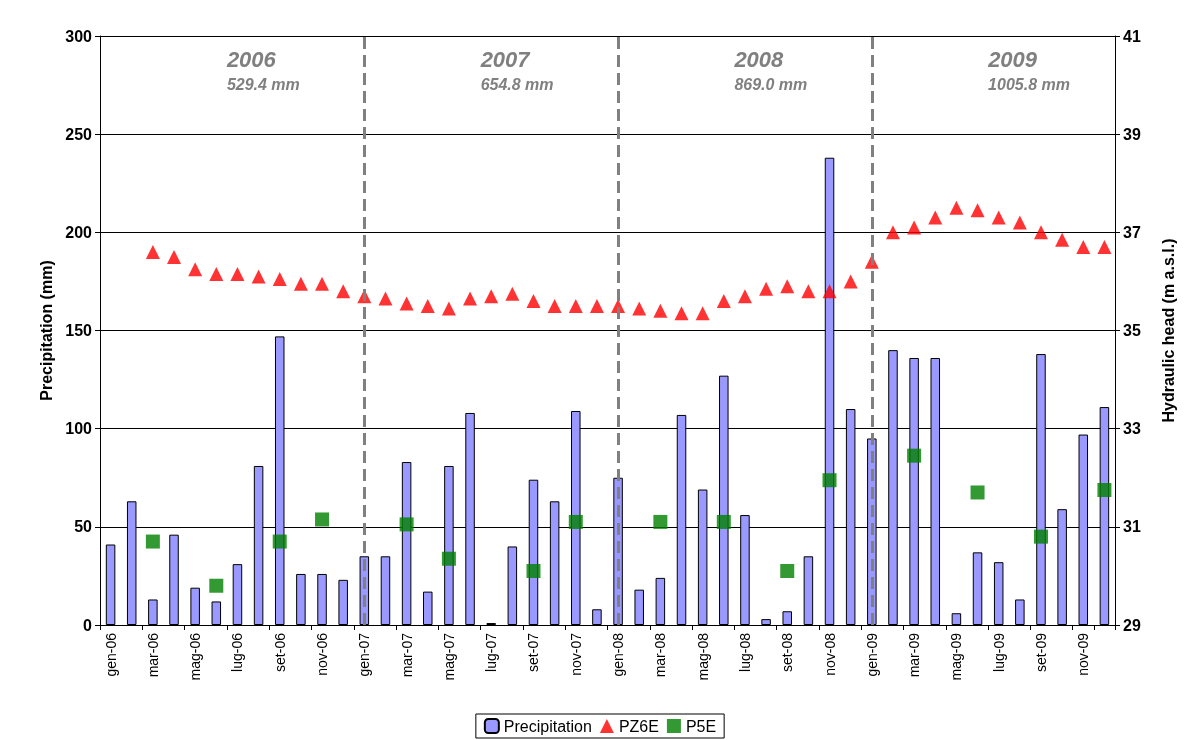  I want to click on x-tick-label: set-07, so click(533, 652).